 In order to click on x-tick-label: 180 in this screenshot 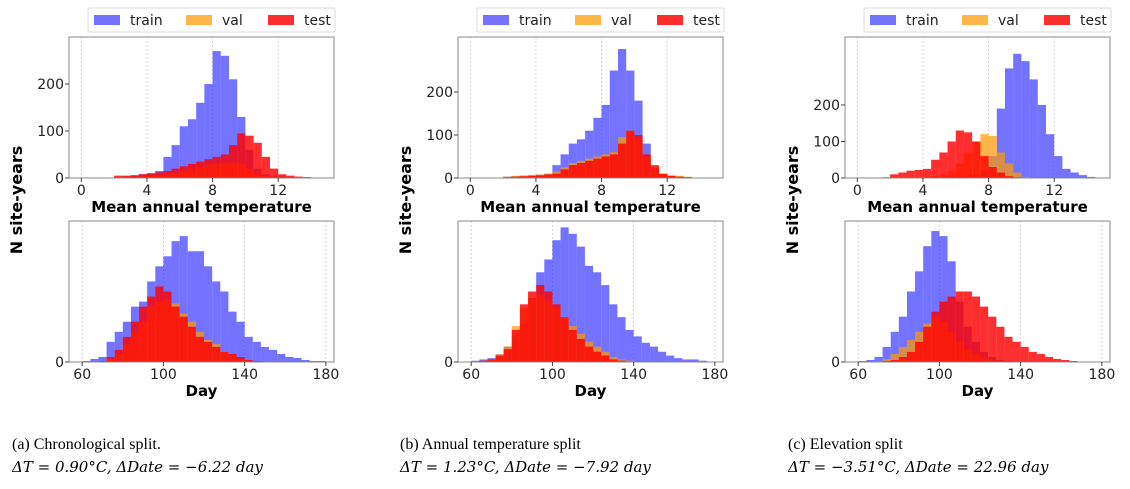, I will do `click(326, 375)`.